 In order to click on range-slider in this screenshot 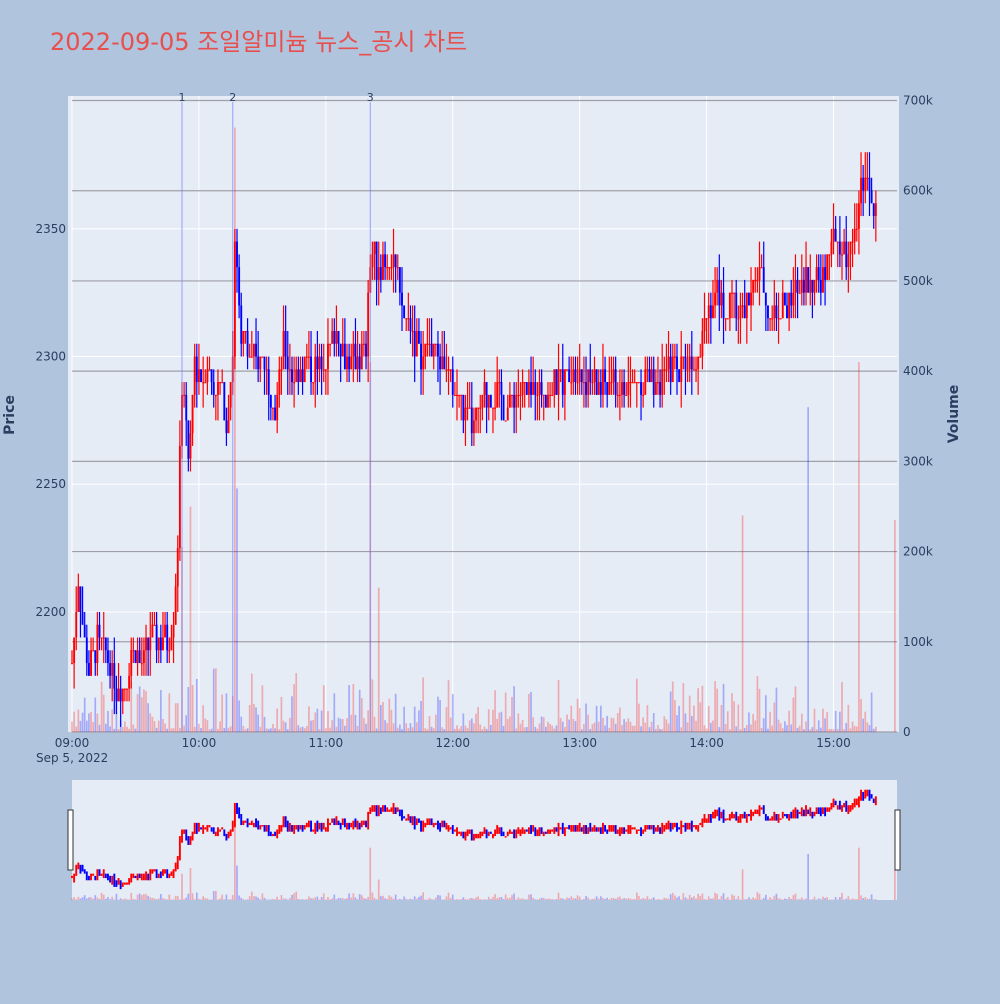, I will do `click(484, 840)`.